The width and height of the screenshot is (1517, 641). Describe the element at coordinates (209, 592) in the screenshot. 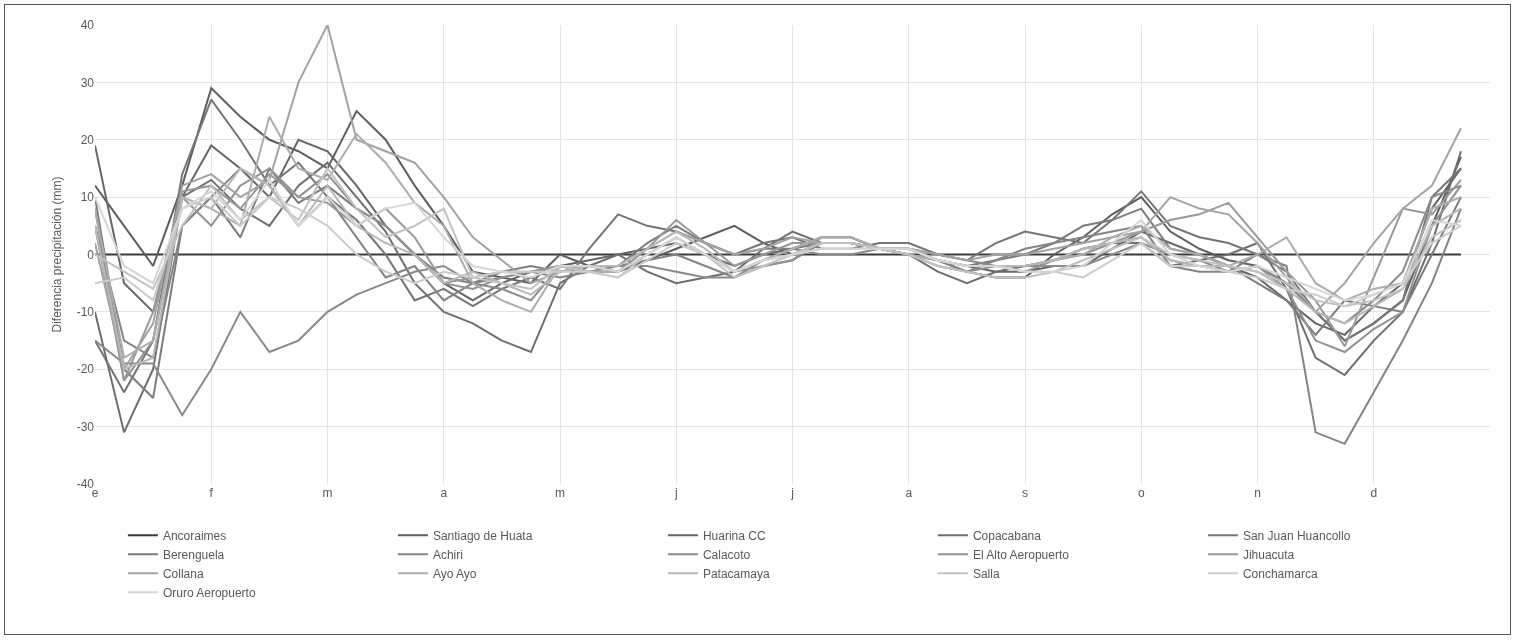

I see `legend-label: Oruro Aeropuerto` at that location.